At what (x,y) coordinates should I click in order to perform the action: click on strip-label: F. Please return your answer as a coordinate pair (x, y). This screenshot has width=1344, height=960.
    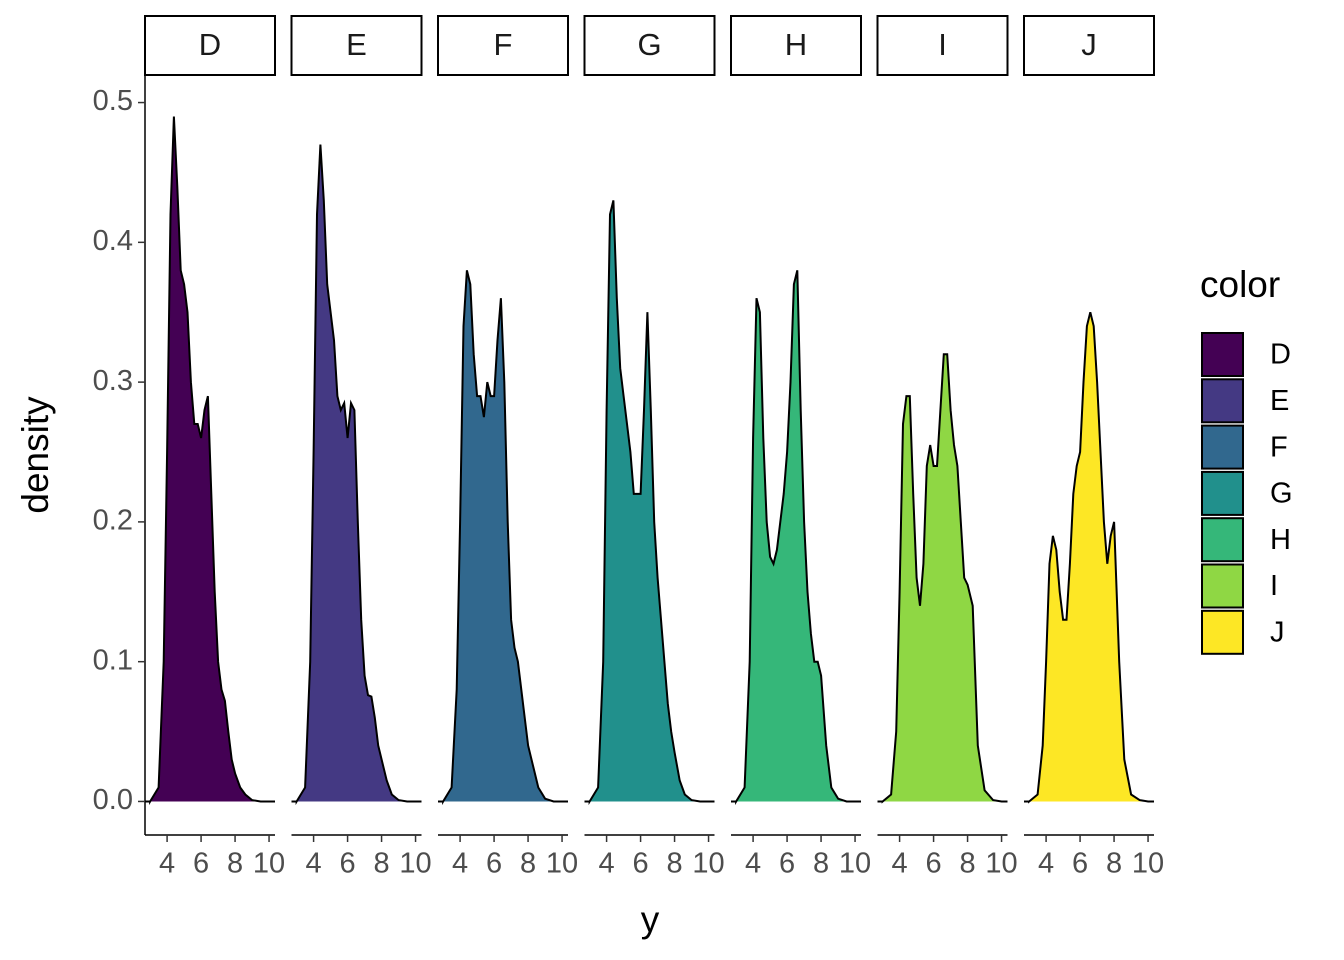
    Looking at the image, I should click on (503, 44).